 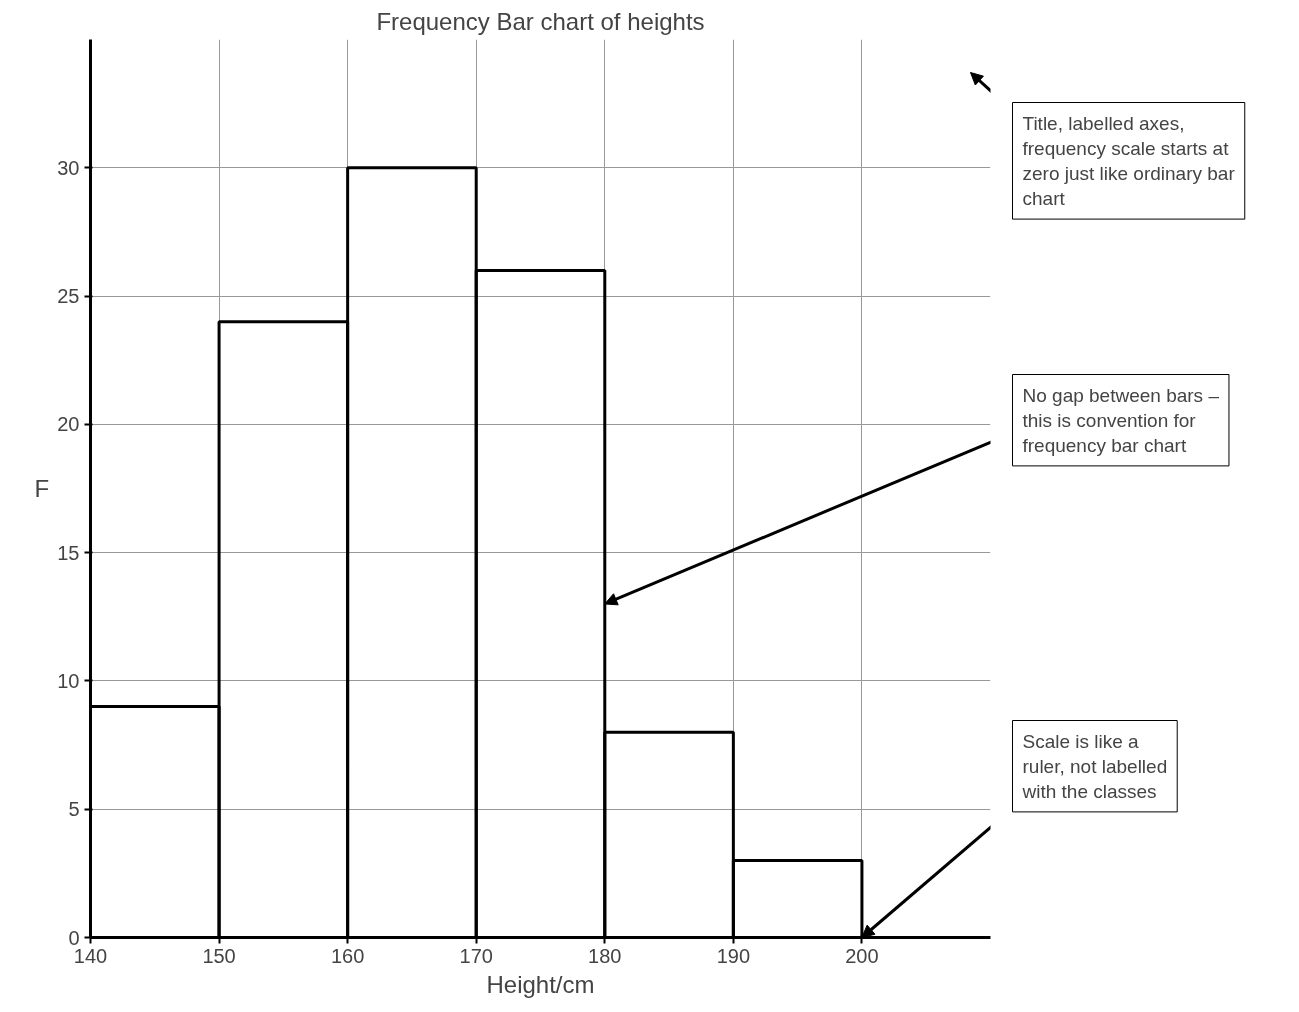 I want to click on y-axis-title: F, so click(x=42, y=488).